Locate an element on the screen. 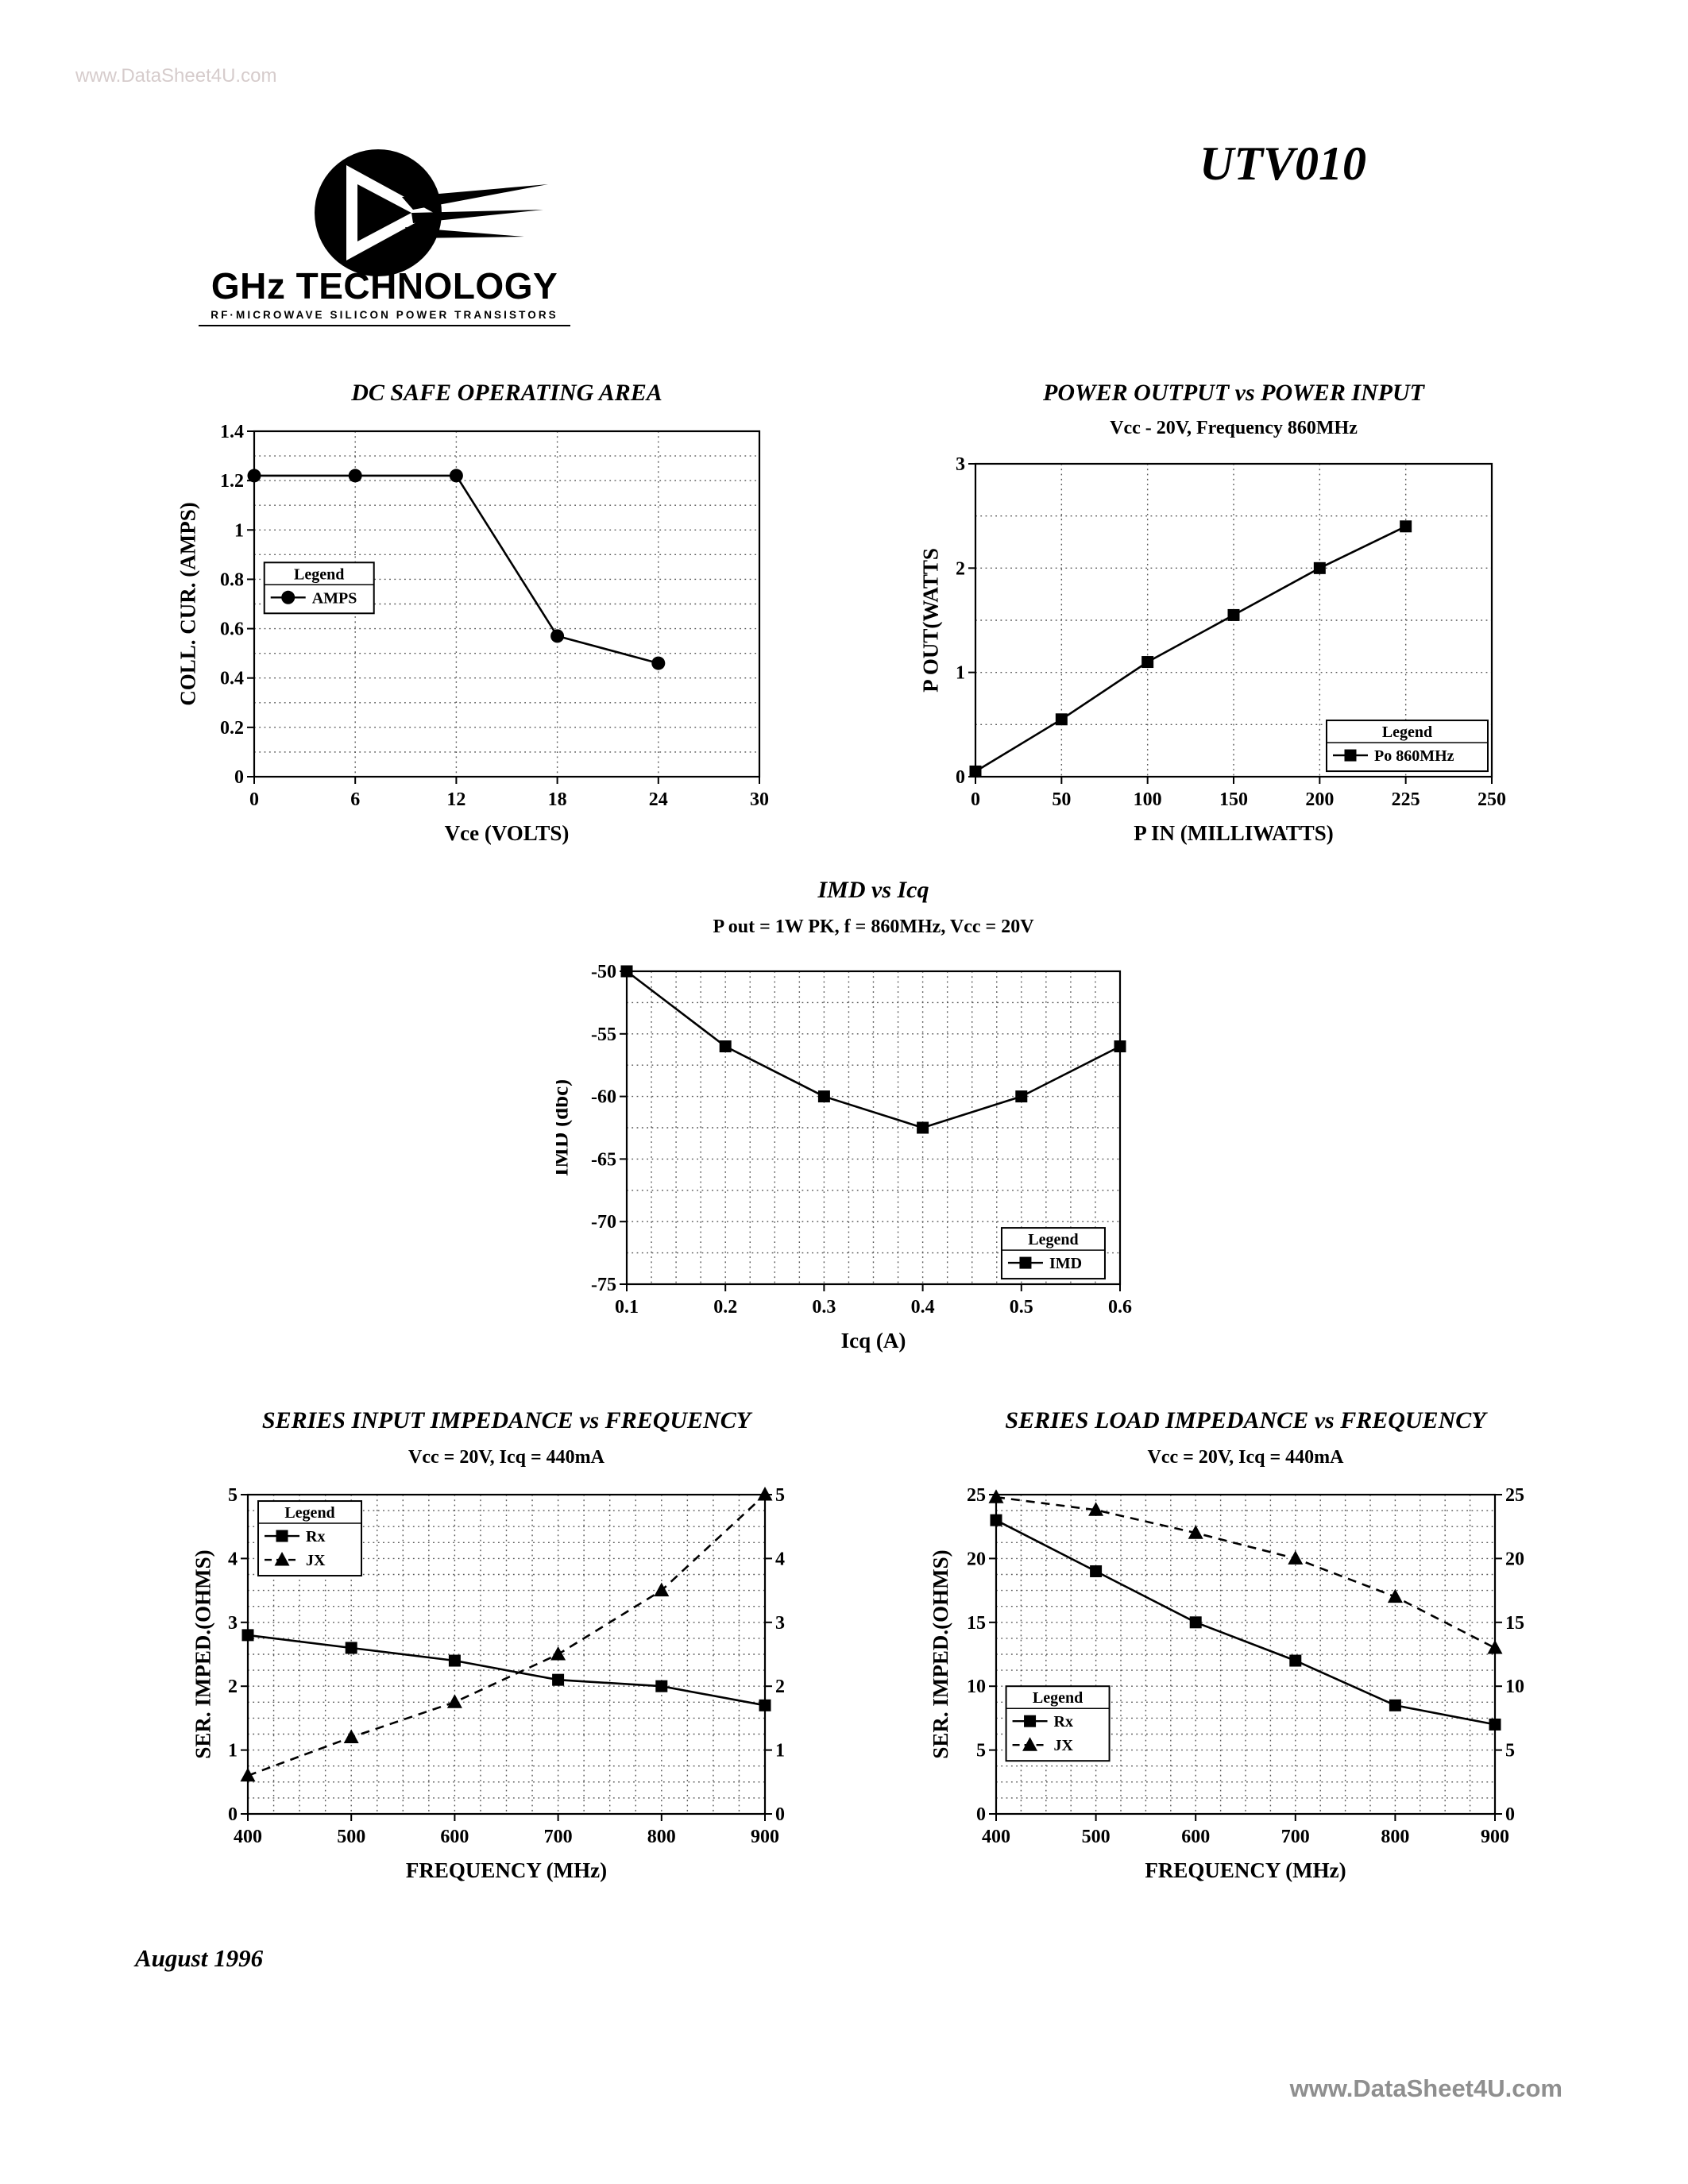 This screenshot has width=1688, height=2184. watermark-bottom: www.DataSheet4U.com is located at coordinates (1426, 2088).